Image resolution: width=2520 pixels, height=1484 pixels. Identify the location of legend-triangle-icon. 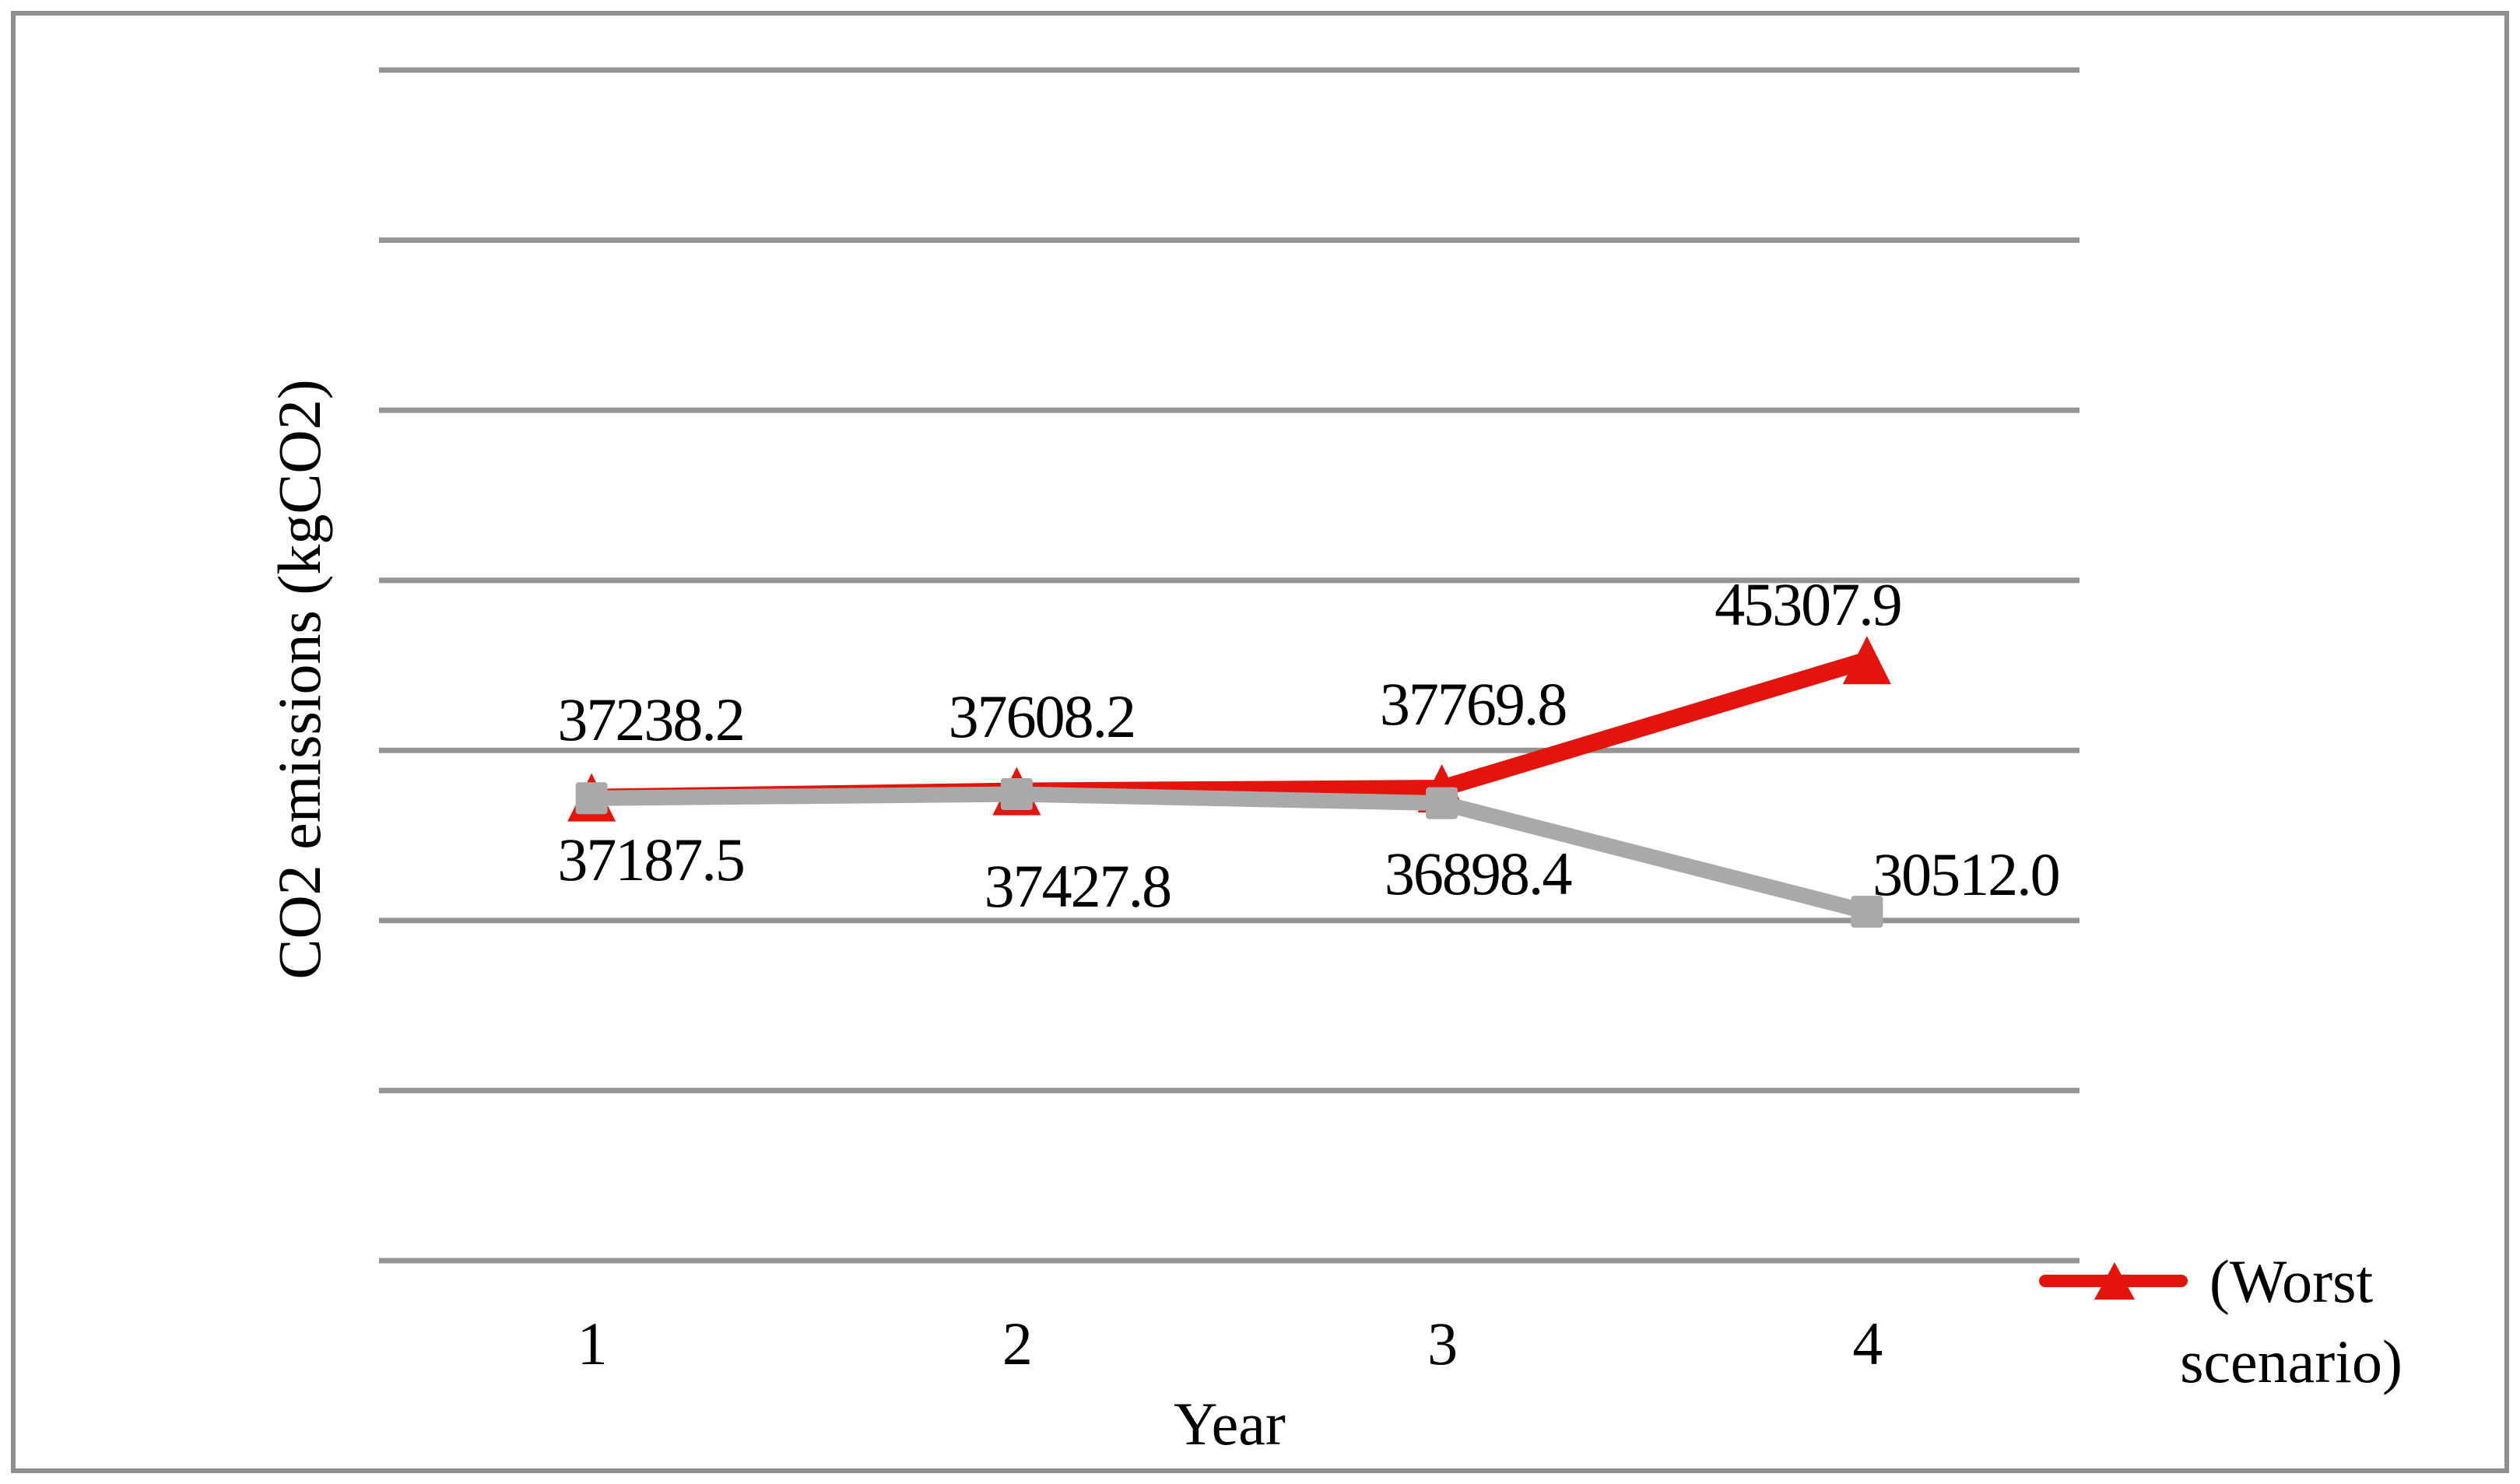
(2114, 1281).